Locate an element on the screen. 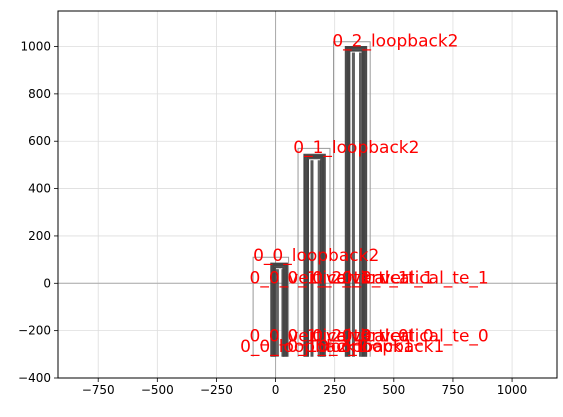 The height and width of the screenshot is (417, 563). annotation-label: 0_0_vertical_1 is located at coordinates (310, 278).